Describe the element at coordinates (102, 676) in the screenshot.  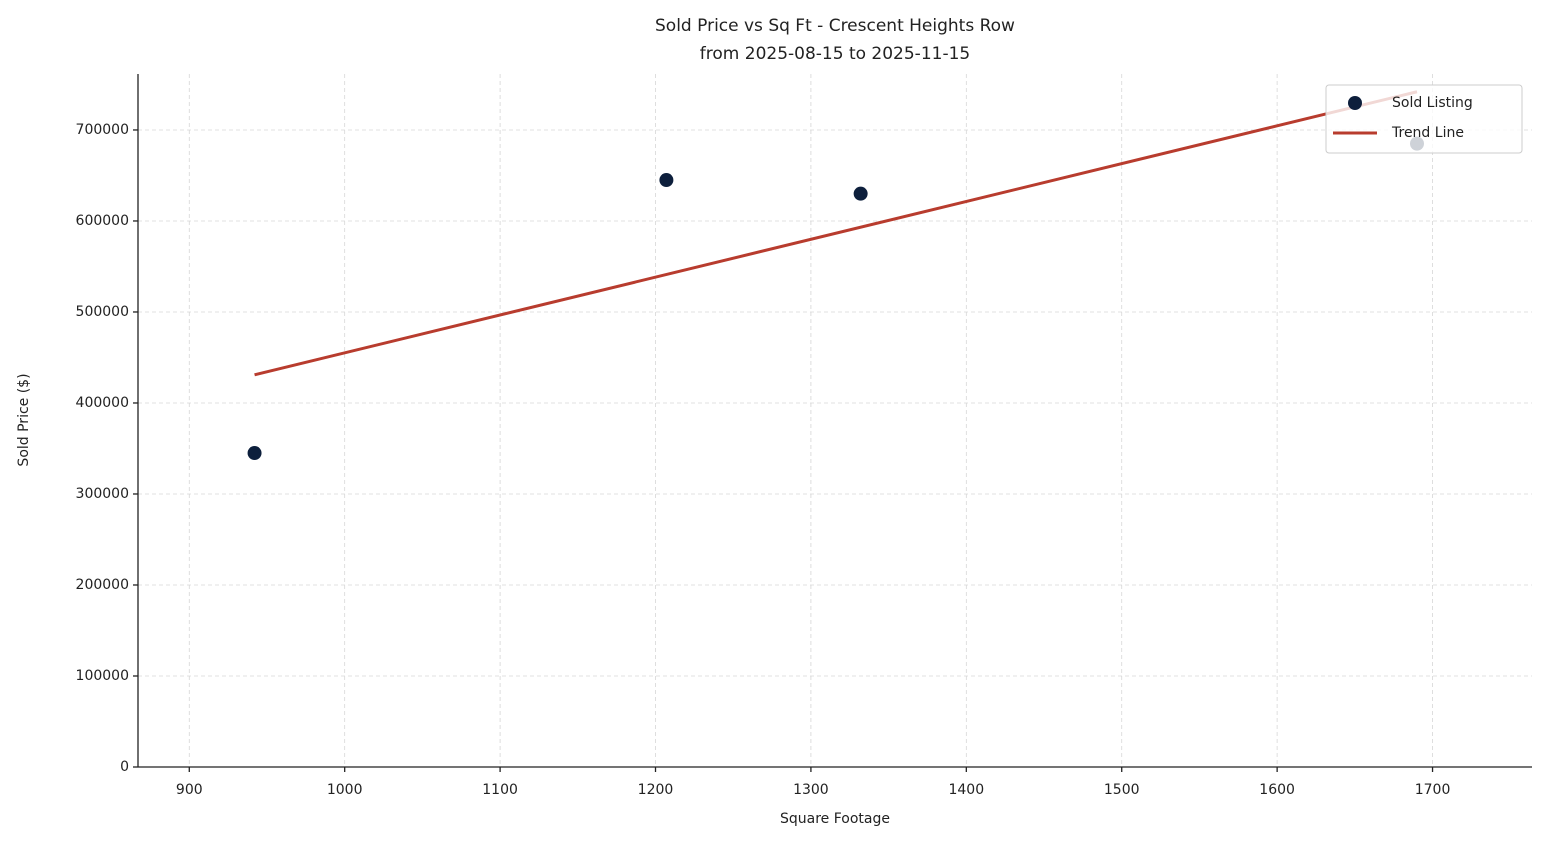
I see `y-tick-label: 100000` at that location.